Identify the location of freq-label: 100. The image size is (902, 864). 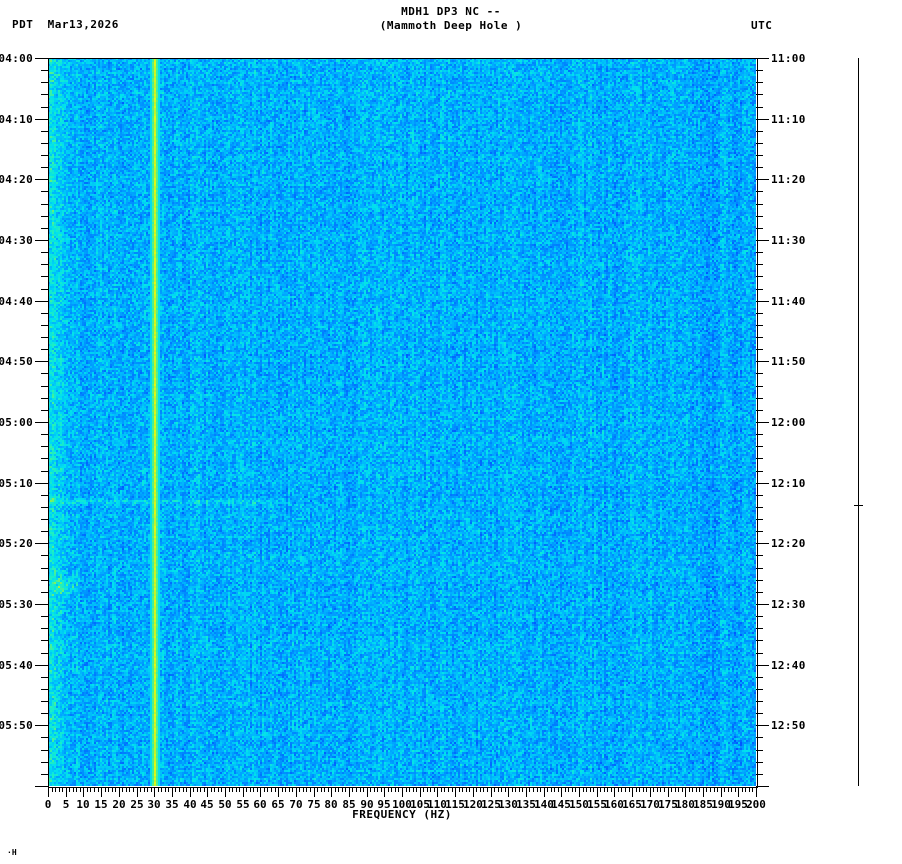
(402, 804).